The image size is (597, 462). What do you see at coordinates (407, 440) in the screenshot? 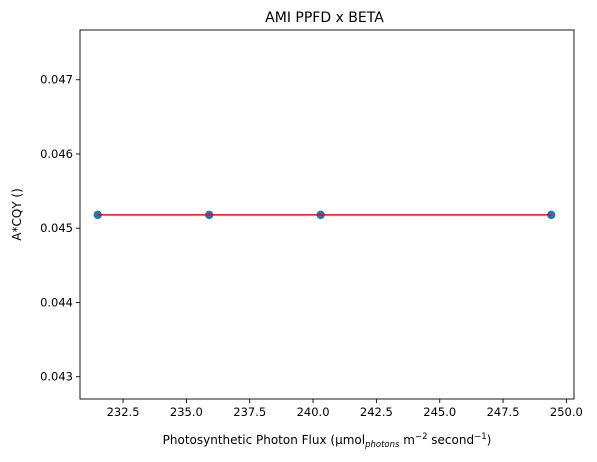
I see `x-axis-label-mid1: m` at bounding box center [407, 440].